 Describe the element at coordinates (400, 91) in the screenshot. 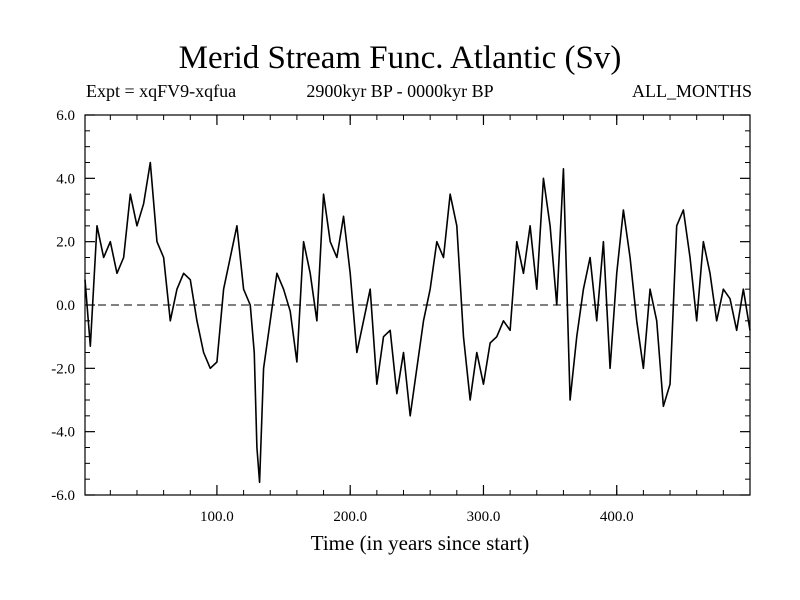

I see `period-label: 2900kyr BP - 0000kyr BP` at that location.